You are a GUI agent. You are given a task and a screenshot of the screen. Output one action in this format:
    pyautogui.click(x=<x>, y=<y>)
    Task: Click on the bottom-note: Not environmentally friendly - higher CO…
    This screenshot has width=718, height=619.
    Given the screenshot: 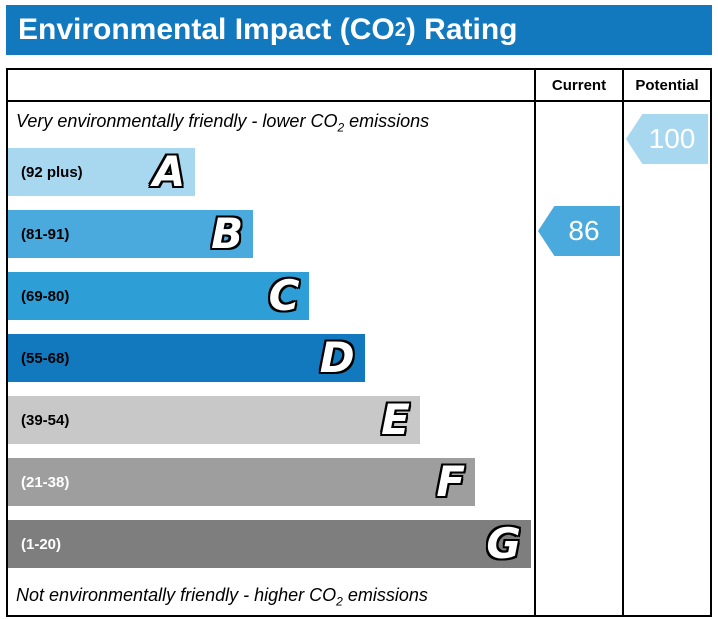 What is the action you would take?
    pyautogui.click(x=271, y=595)
    